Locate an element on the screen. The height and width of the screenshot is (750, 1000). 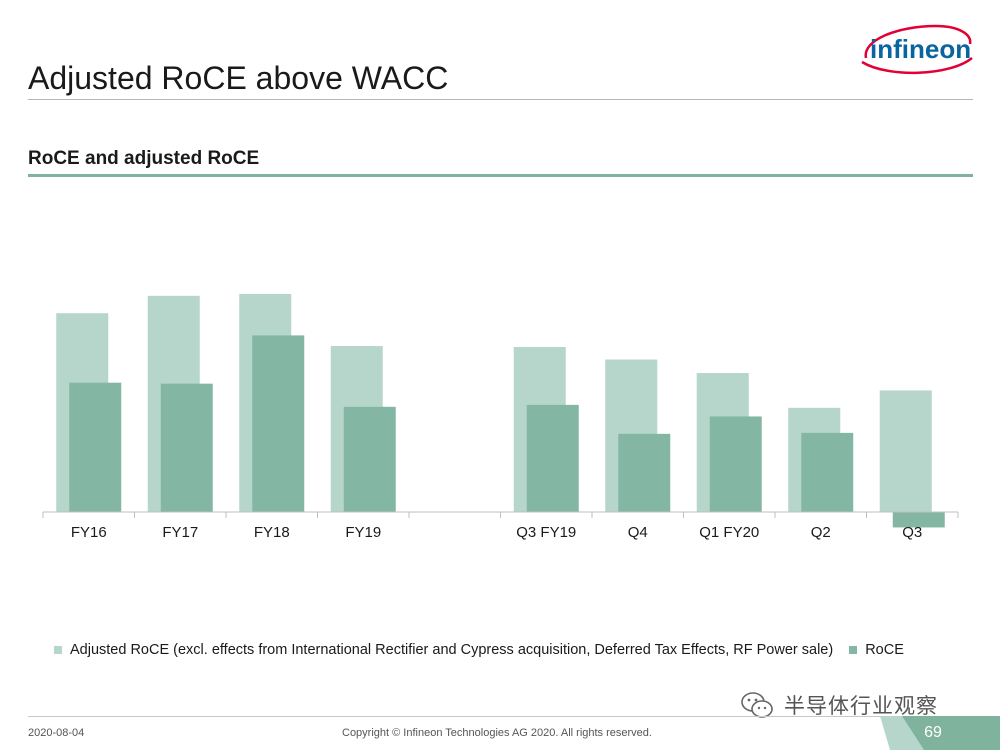
legend-label-roce: RoCE is located at coordinates (884, 650).